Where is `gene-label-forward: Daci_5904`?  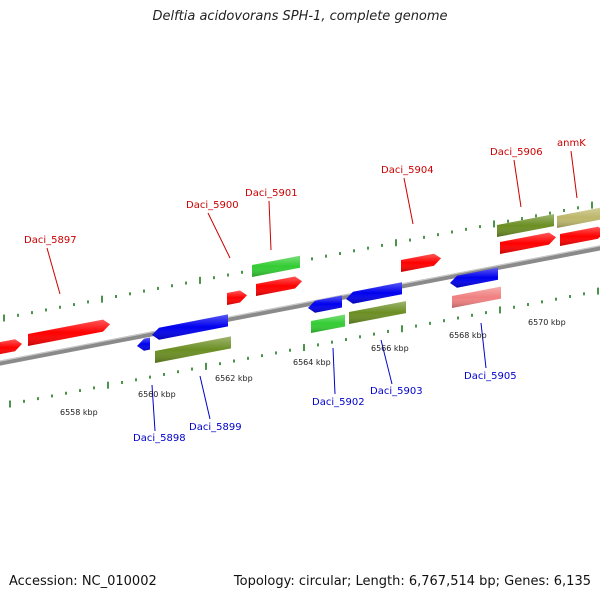
gene-label-forward: Daci_5904 is located at coordinates (407, 170).